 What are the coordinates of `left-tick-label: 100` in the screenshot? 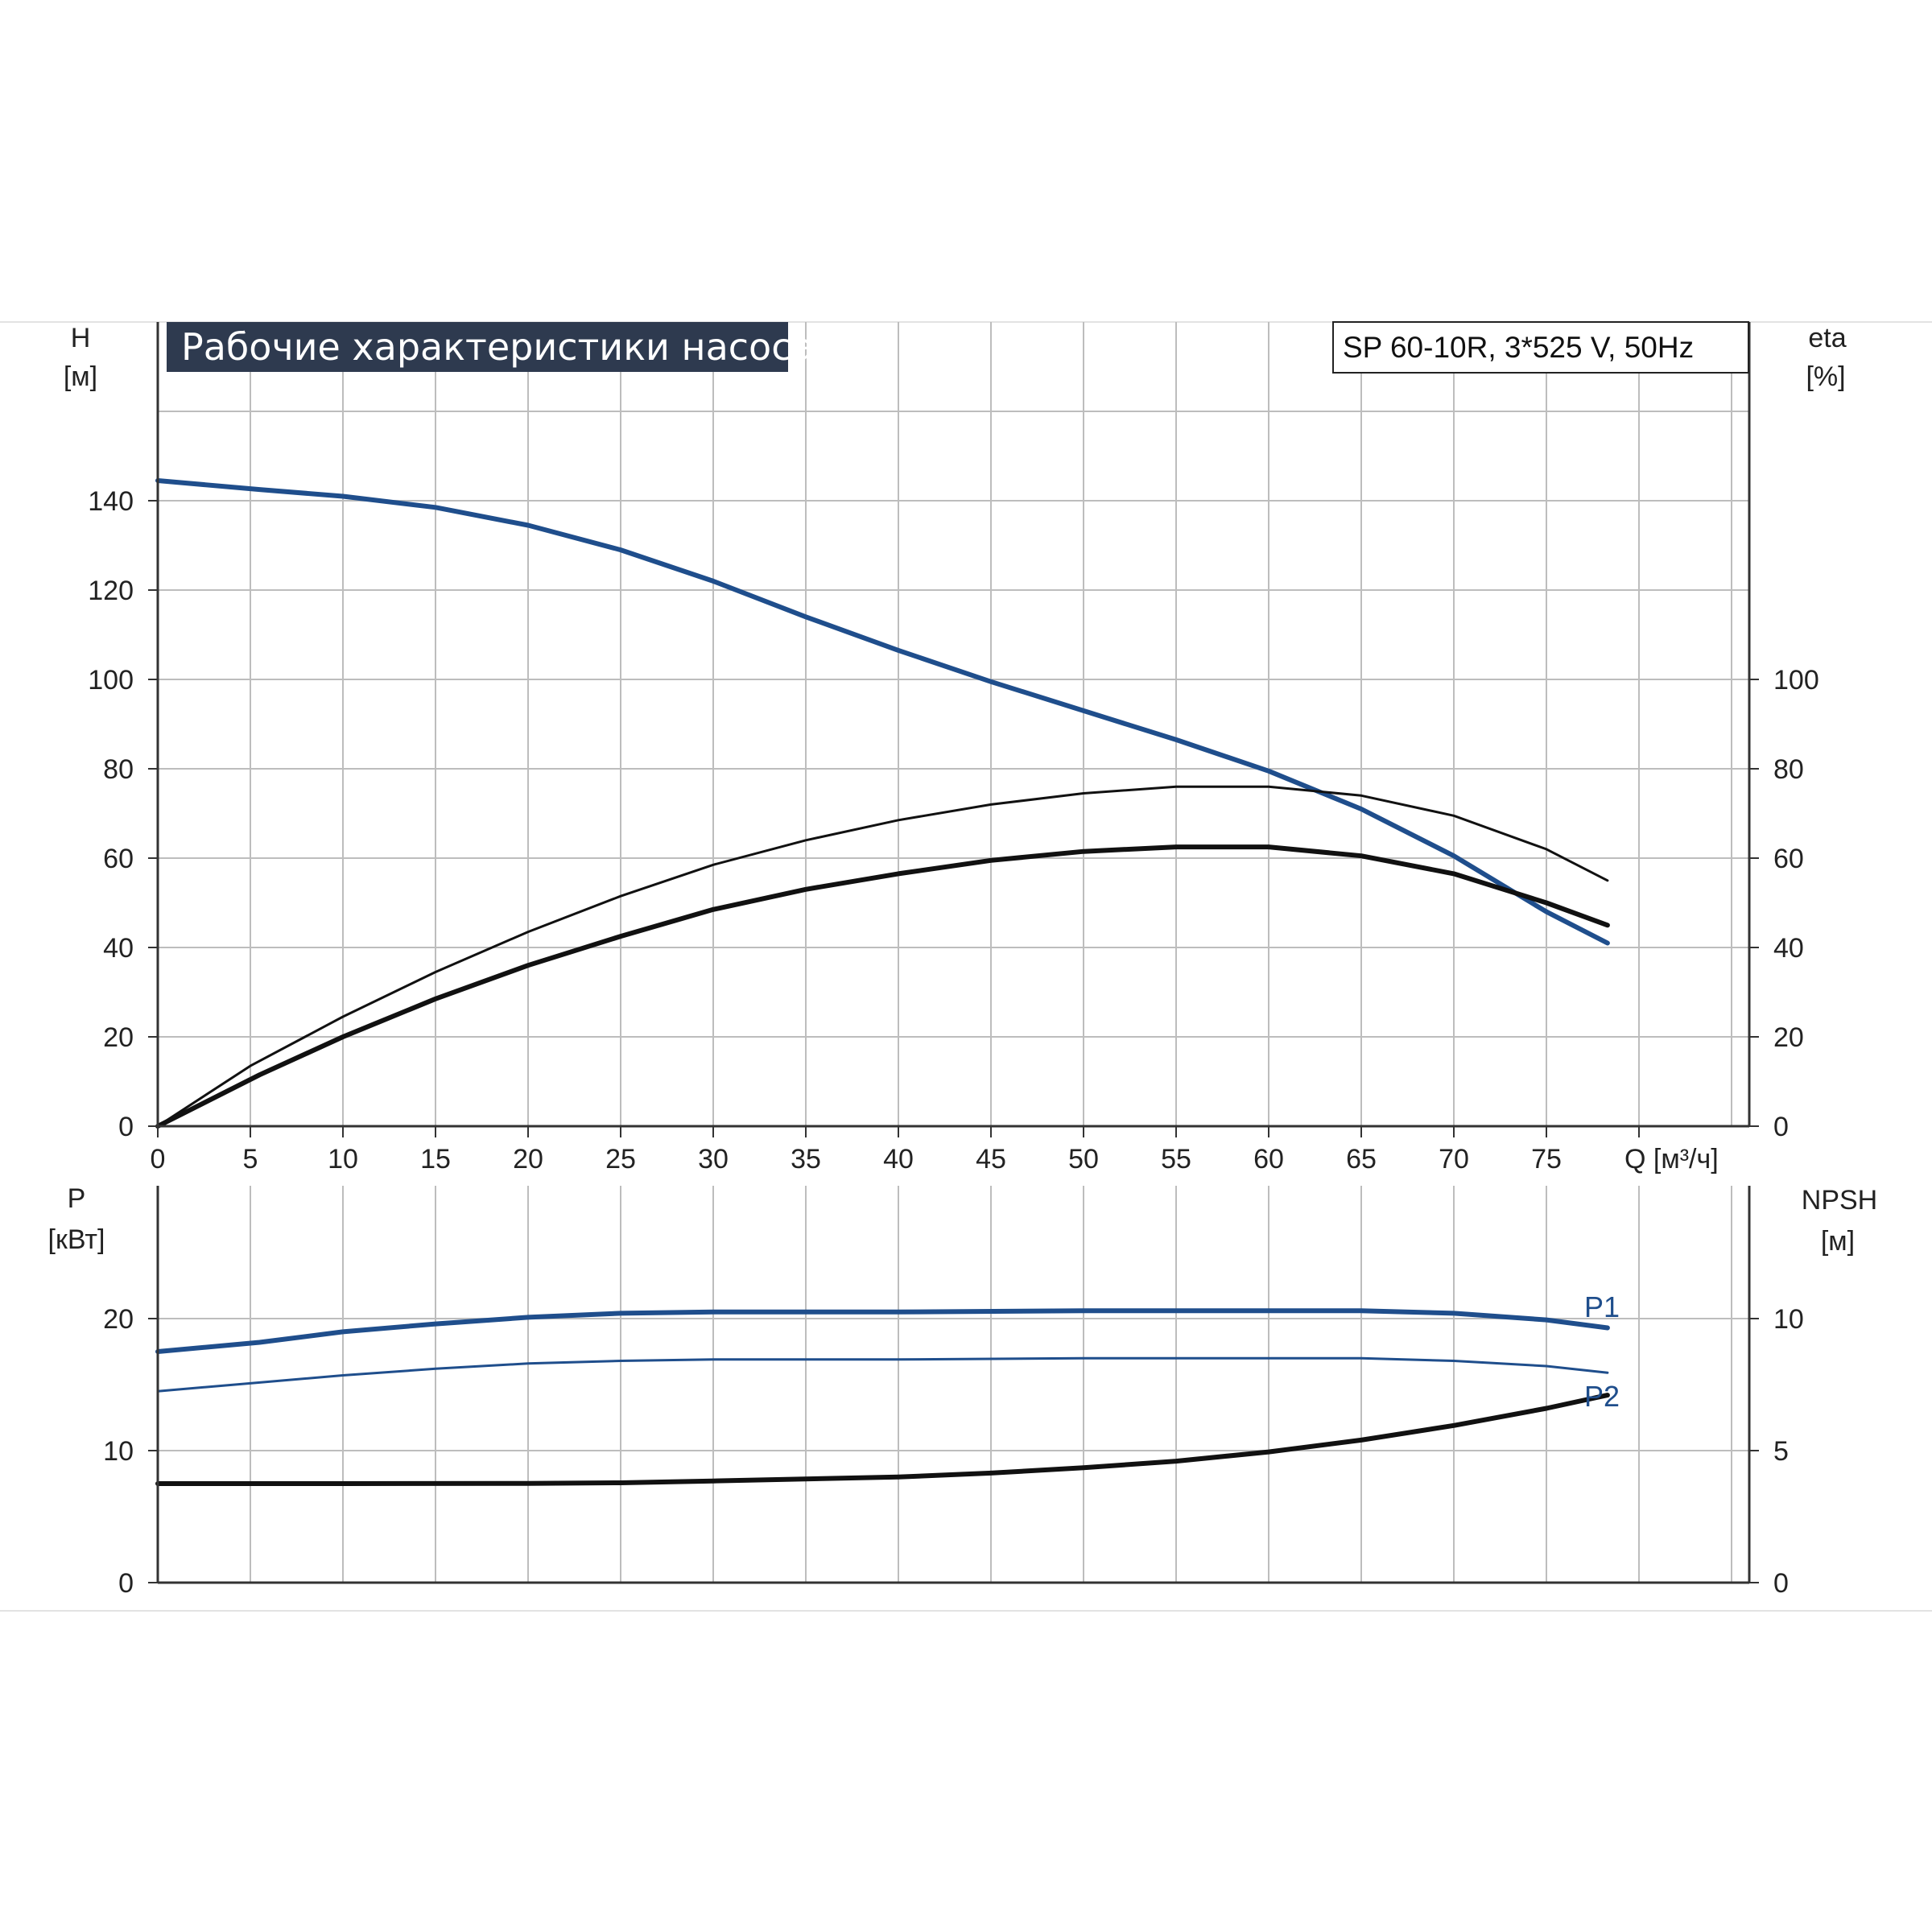 It's located at (111, 680).